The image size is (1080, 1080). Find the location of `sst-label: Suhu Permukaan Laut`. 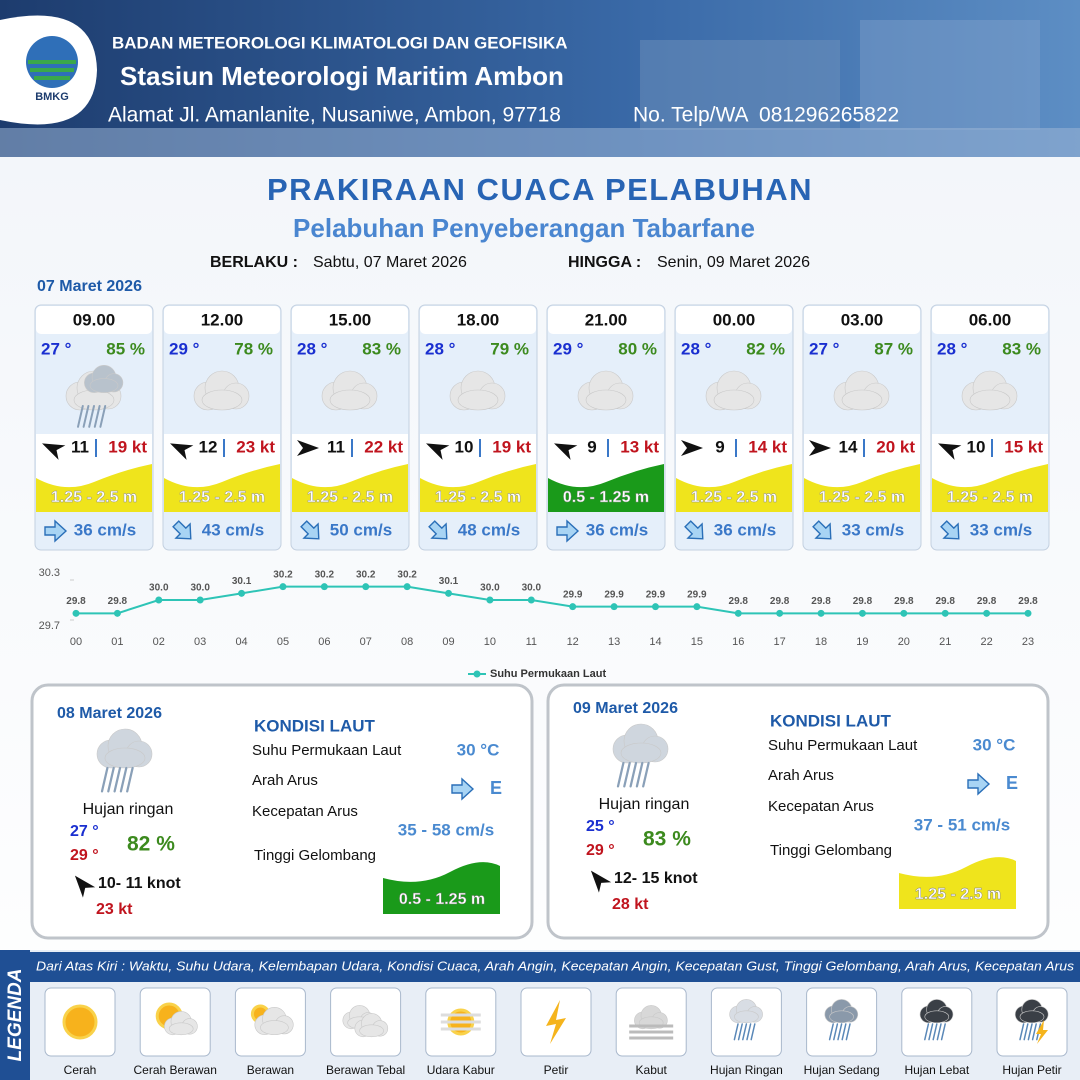

sst-label: Suhu Permukaan Laut is located at coordinates (843, 745).